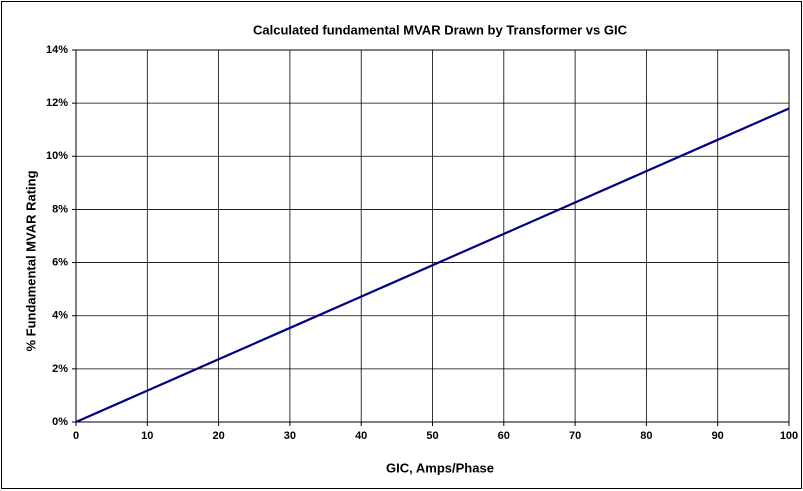  I want to click on y-tick-label: 8%, so click(60, 209).